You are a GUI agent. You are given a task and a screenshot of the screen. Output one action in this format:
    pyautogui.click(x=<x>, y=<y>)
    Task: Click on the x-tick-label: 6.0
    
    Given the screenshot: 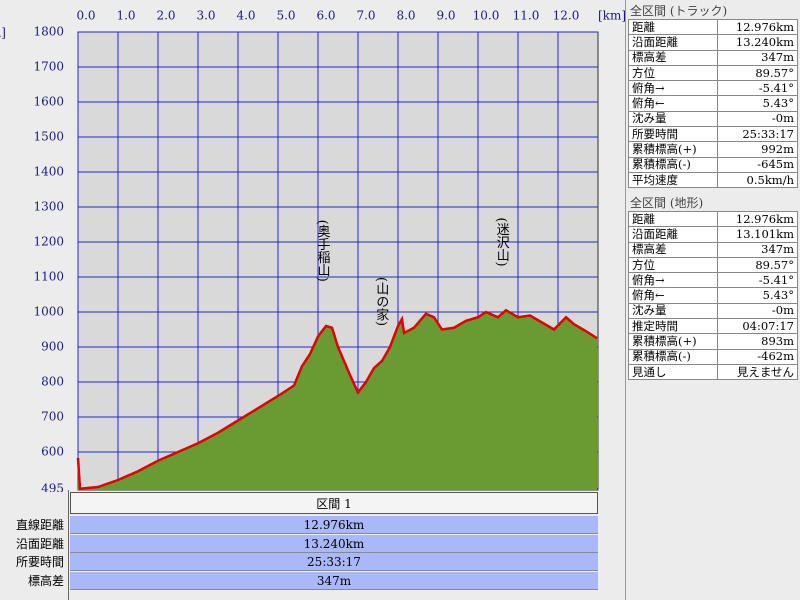 What is the action you would take?
    pyautogui.click(x=325, y=16)
    